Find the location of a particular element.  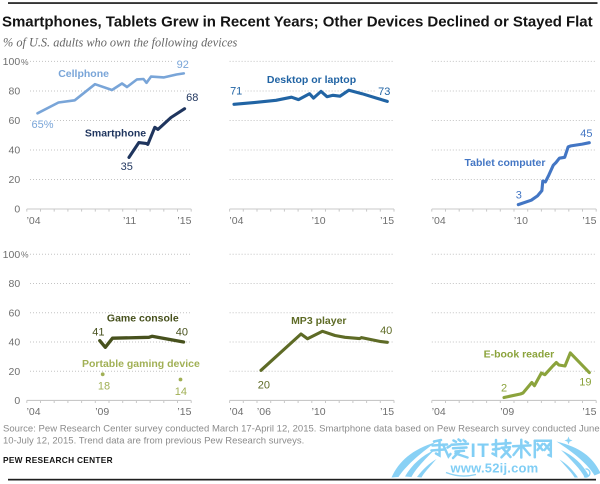

svg-text: E-book reader is located at coordinates (519, 355).